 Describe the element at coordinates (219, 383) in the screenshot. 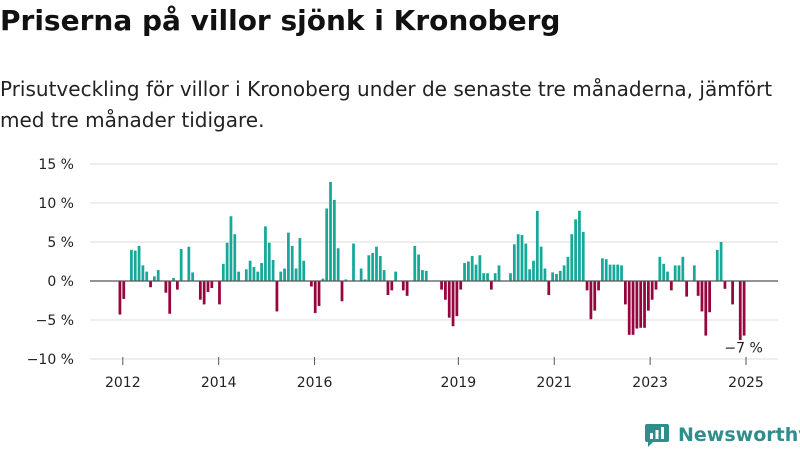

I see `x-tick-label: 2014` at that location.